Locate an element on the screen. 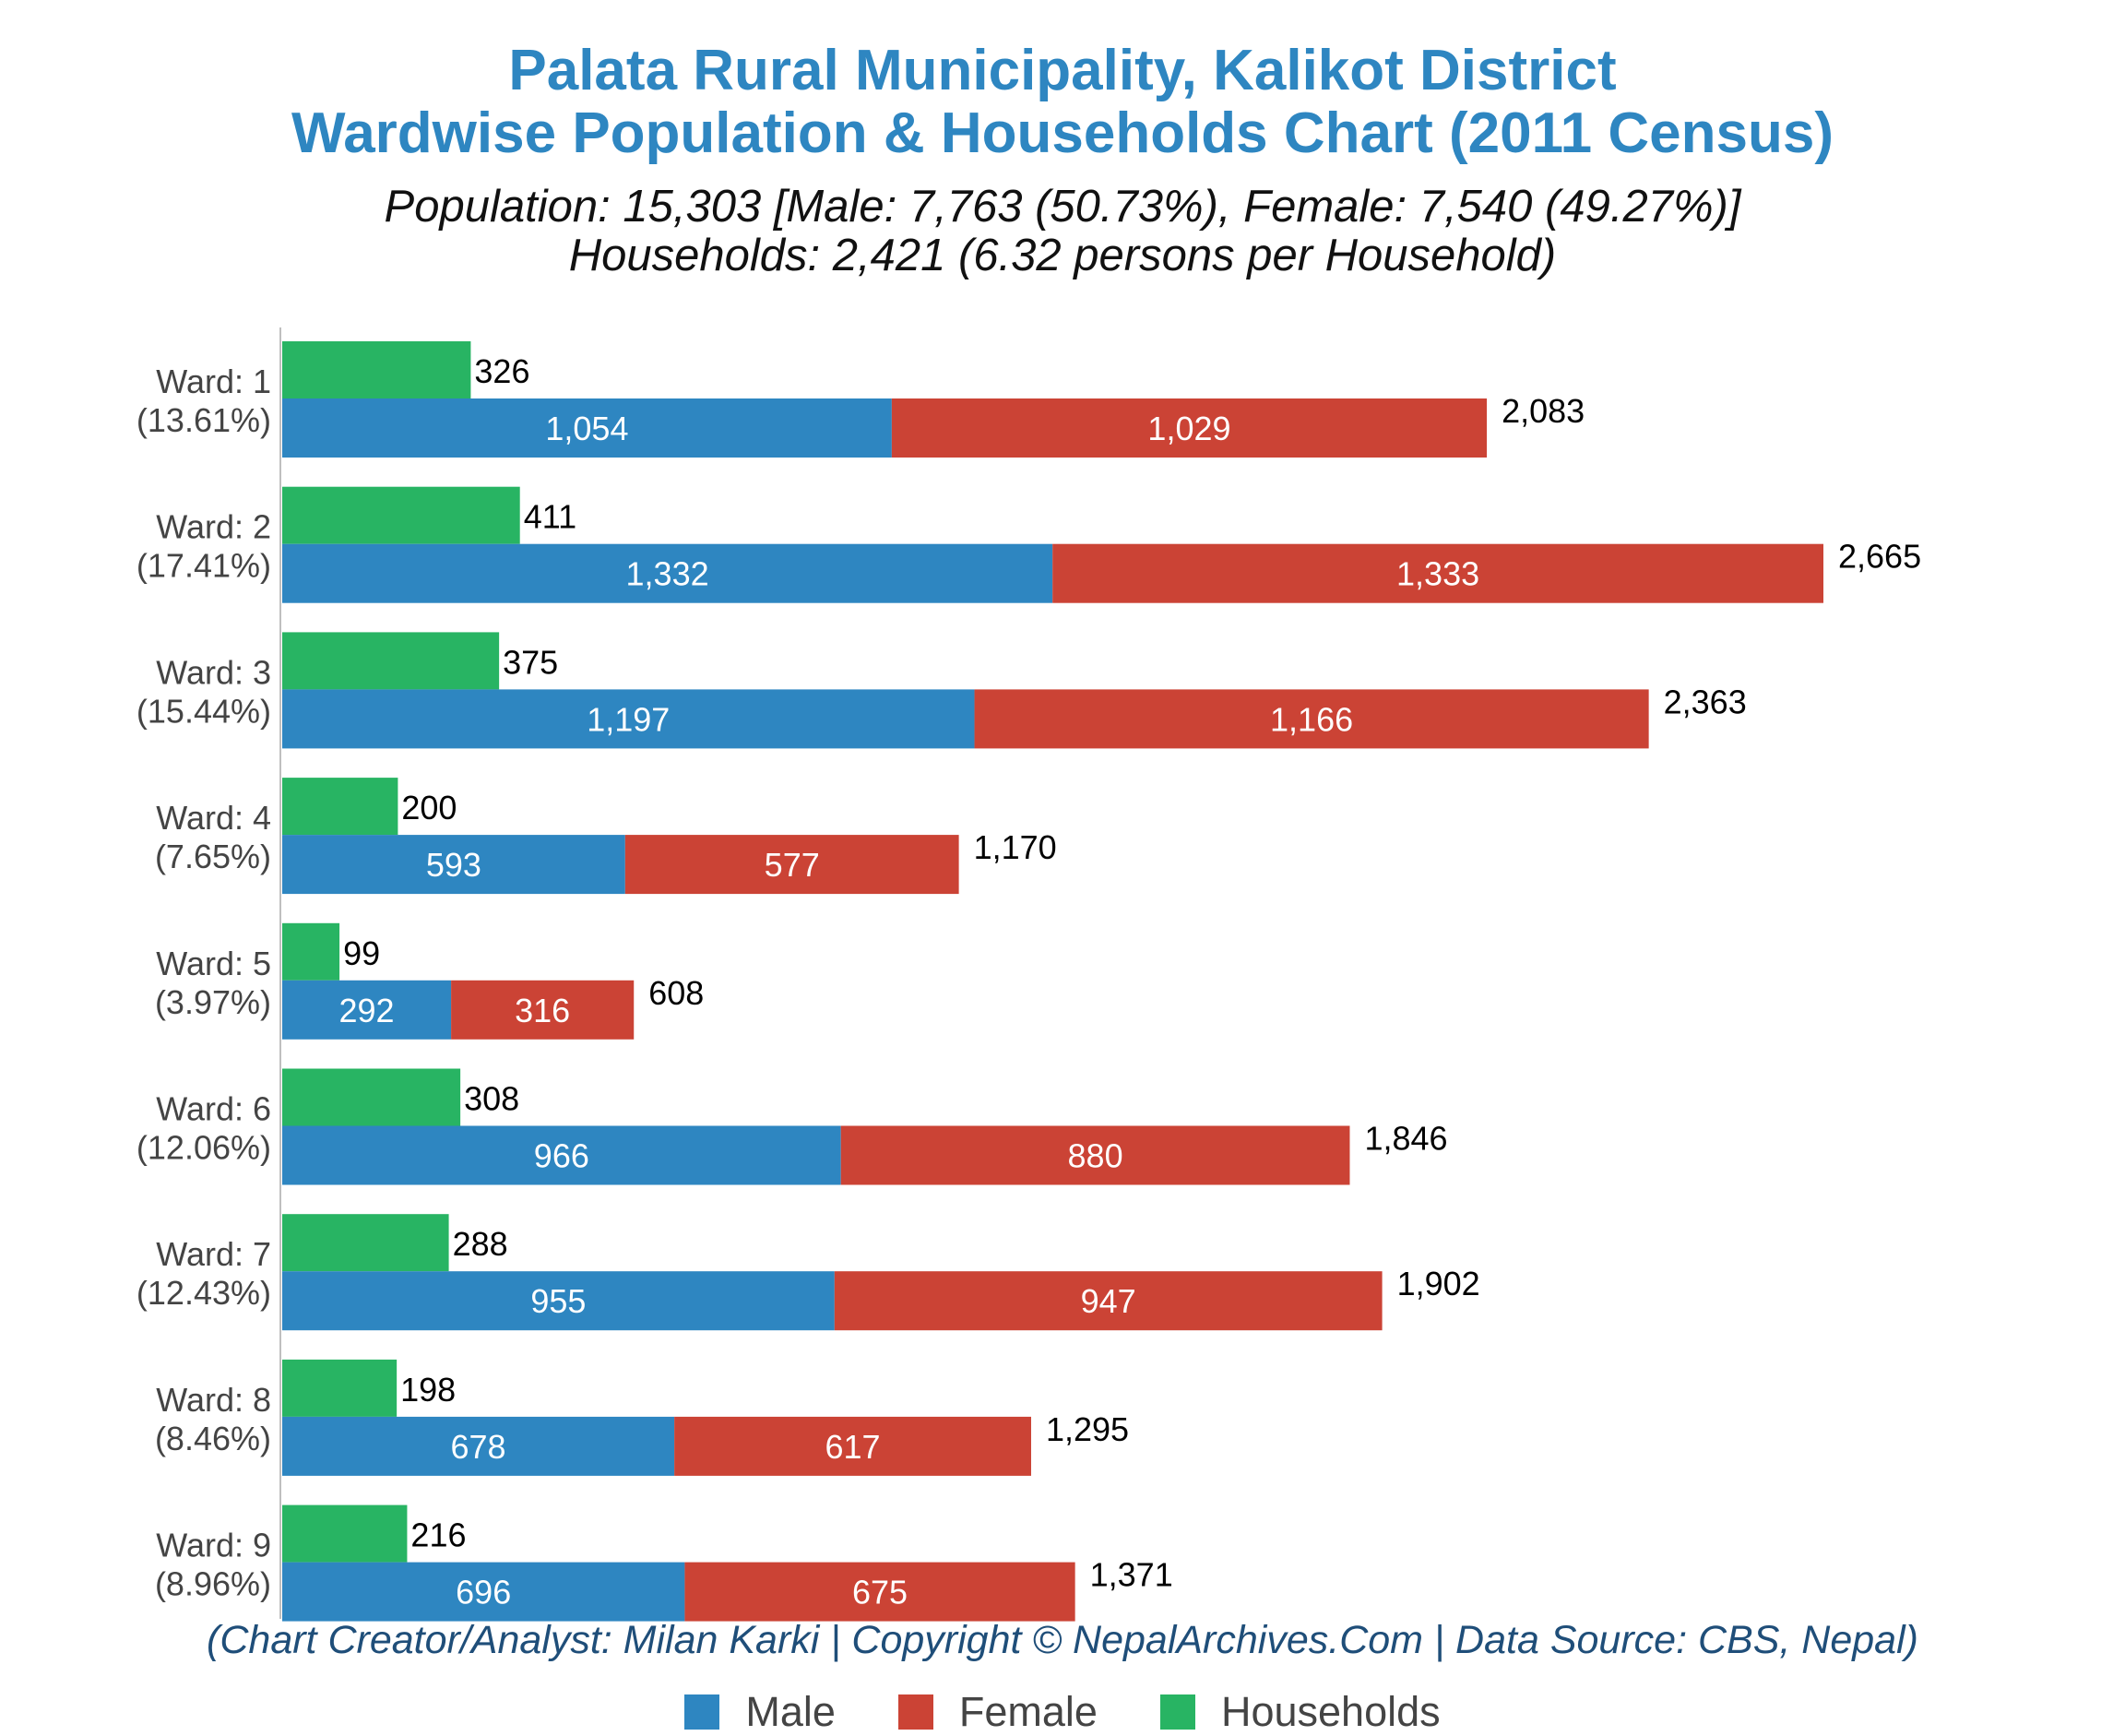  ward-percent-9: (8.96%) is located at coordinates (213, 1584).